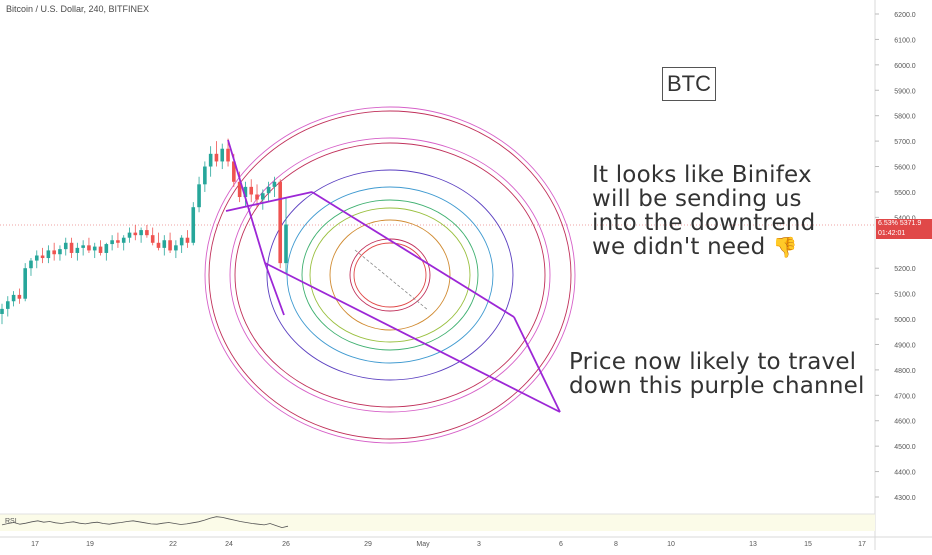 The width and height of the screenshot is (932, 555). I want to click on x-tick-label: 29, so click(368, 544).